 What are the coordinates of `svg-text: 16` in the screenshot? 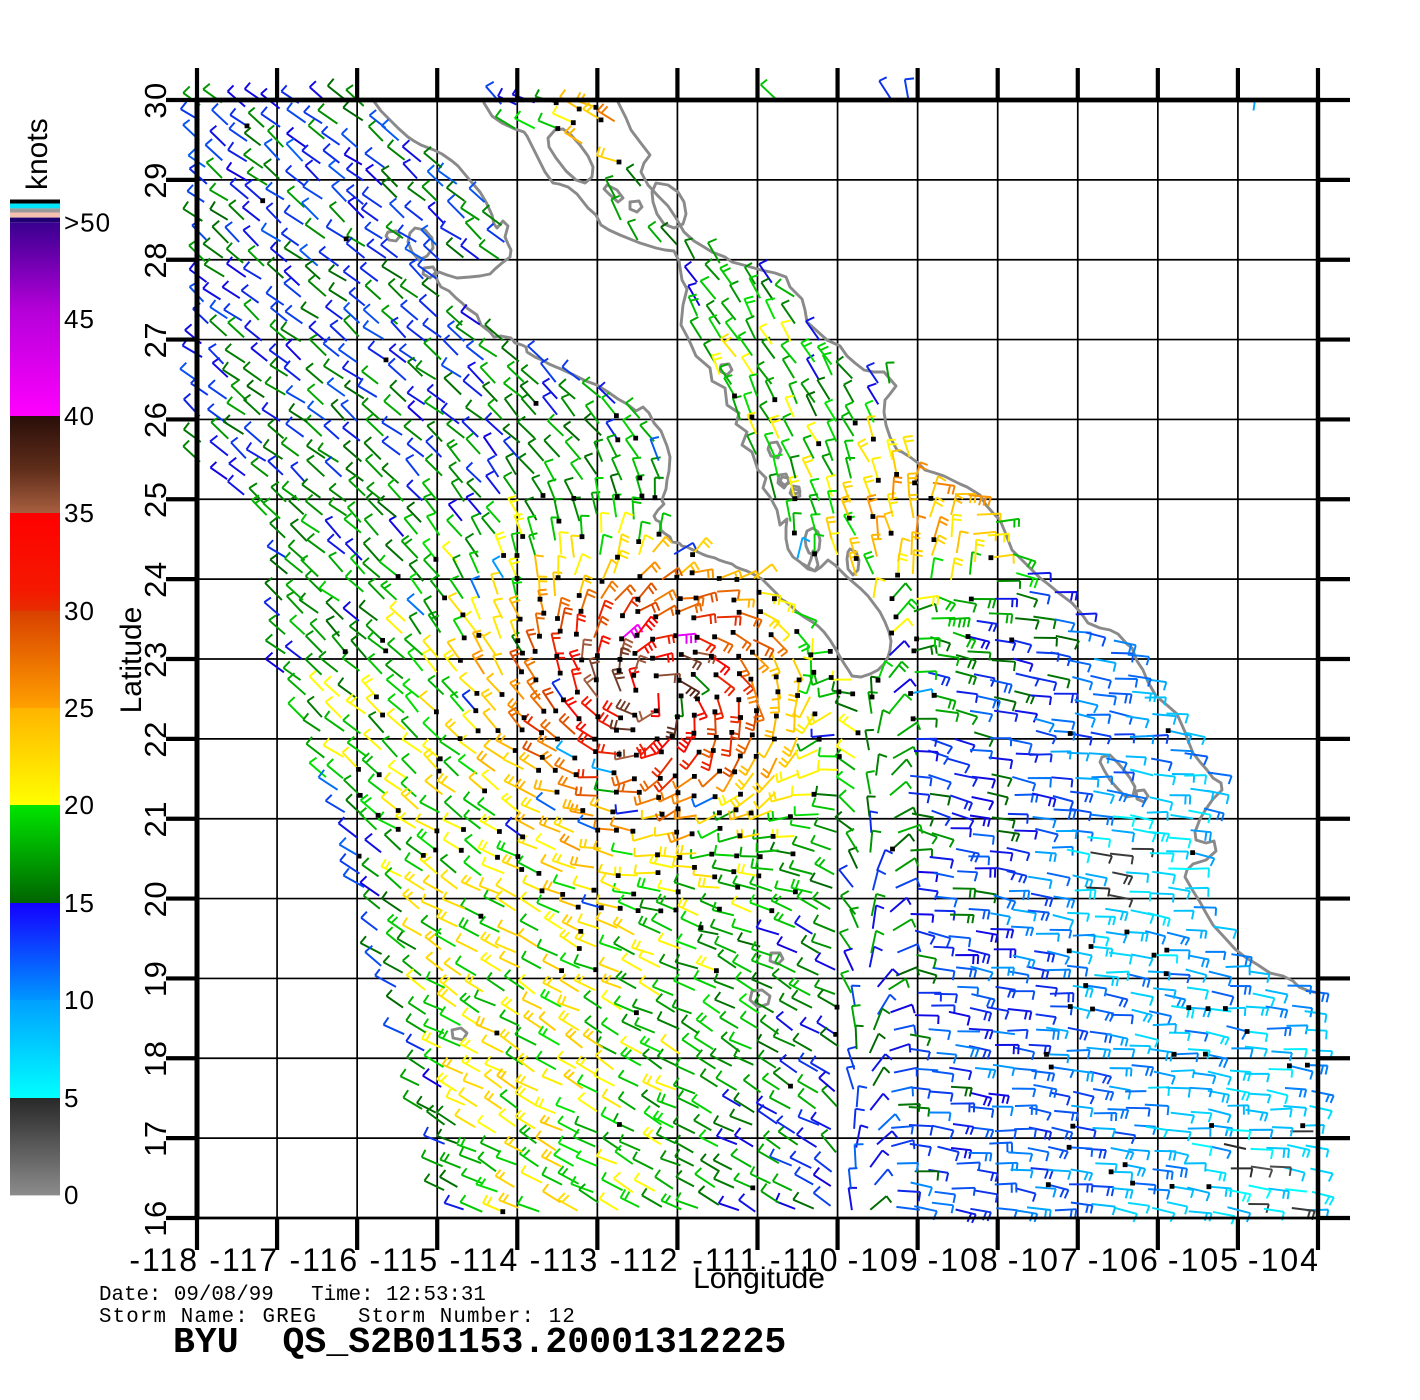 It's located at (155, 1217).